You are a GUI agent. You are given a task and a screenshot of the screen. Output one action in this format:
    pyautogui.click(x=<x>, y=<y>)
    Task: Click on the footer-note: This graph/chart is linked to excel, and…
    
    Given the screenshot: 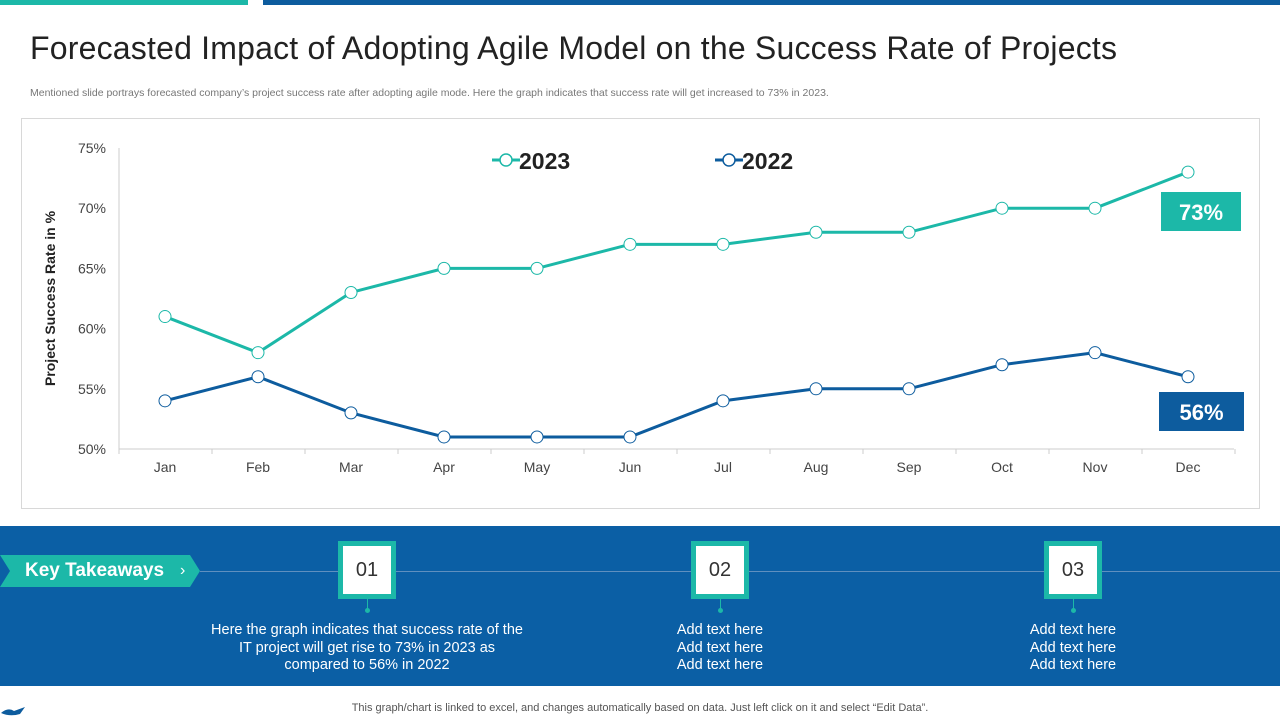 What is the action you would take?
    pyautogui.click(x=640, y=708)
    